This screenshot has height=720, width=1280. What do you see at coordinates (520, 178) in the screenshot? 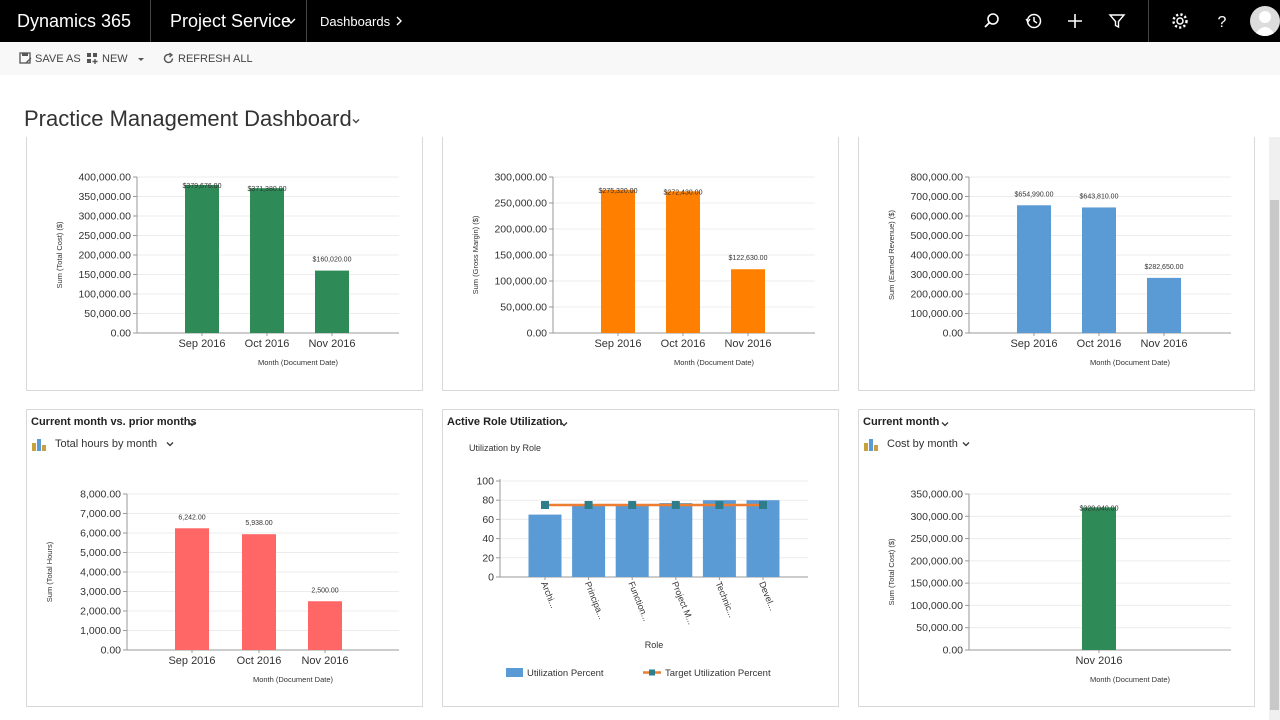
I see `y-tick-label: 300,000.00` at bounding box center [520, 178].